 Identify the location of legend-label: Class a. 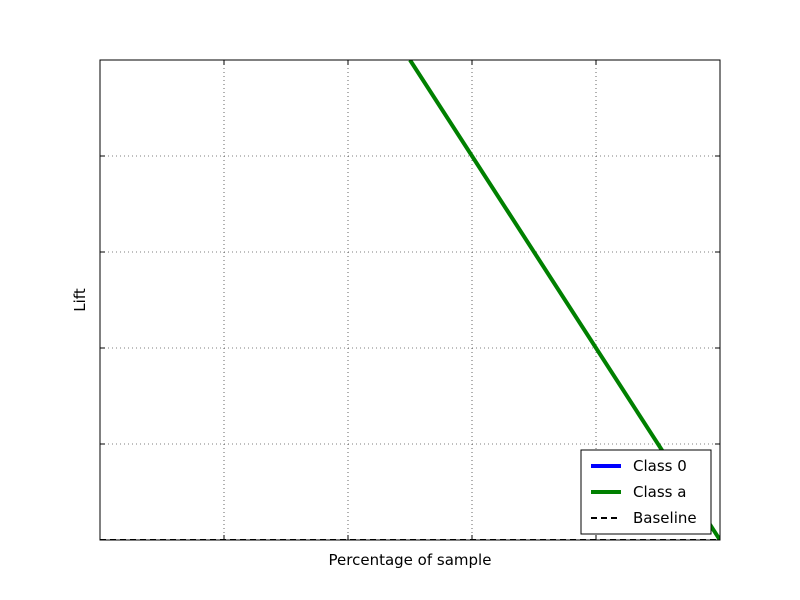
(659, 492).